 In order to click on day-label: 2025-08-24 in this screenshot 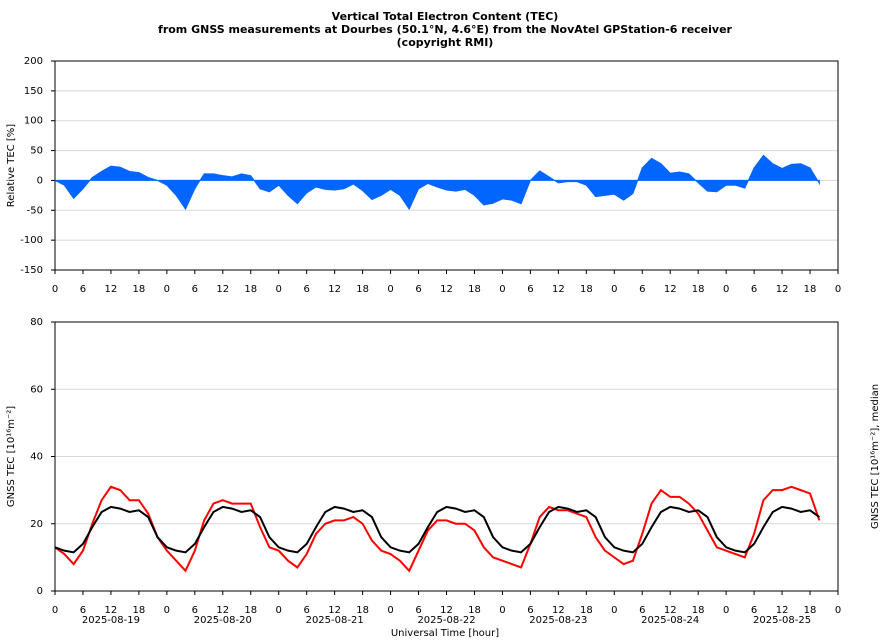, I will do `click(670, 620)`.